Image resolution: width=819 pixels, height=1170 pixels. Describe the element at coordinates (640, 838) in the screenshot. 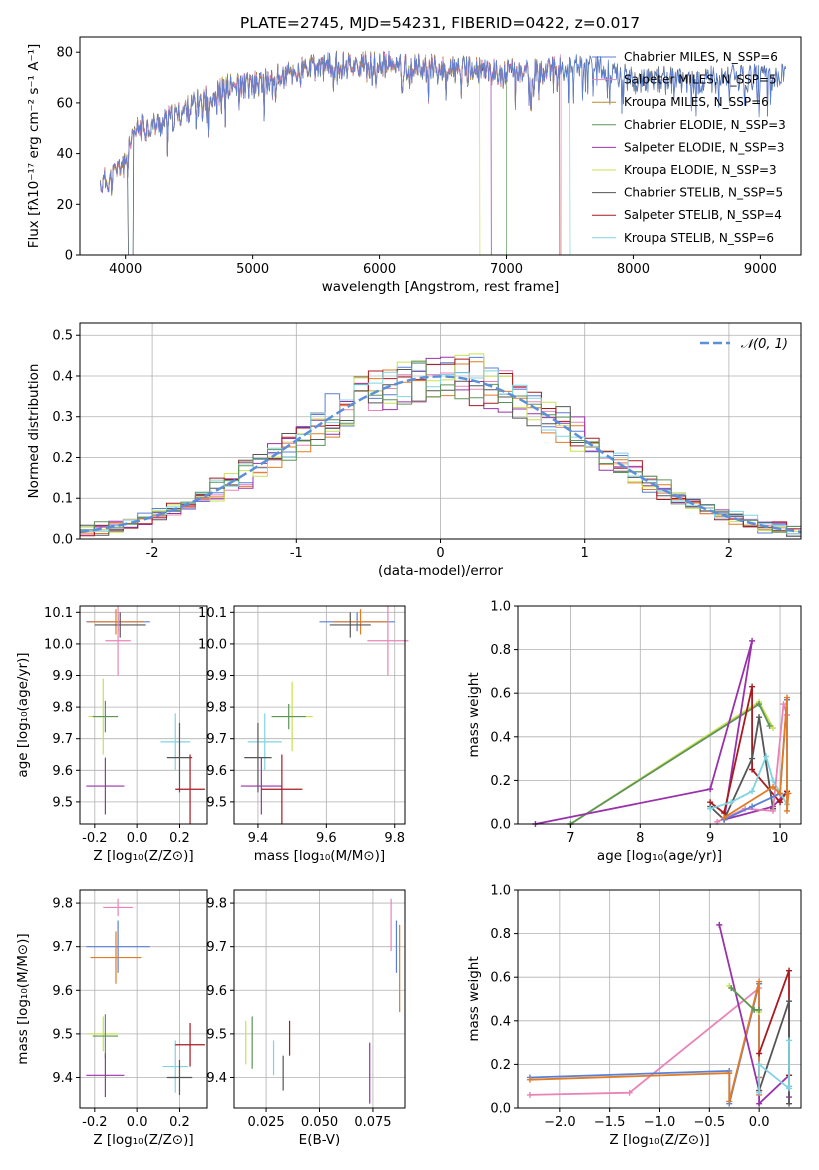

I see `x-tick-label: 8` at that location.